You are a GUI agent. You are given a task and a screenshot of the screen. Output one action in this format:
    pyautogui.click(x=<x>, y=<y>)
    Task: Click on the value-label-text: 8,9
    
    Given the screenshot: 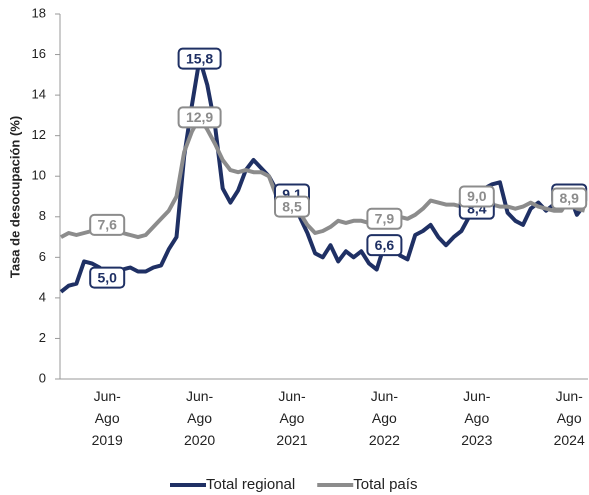 What is the action you would take?
    pyautogui.click(x=569, y=198)
    